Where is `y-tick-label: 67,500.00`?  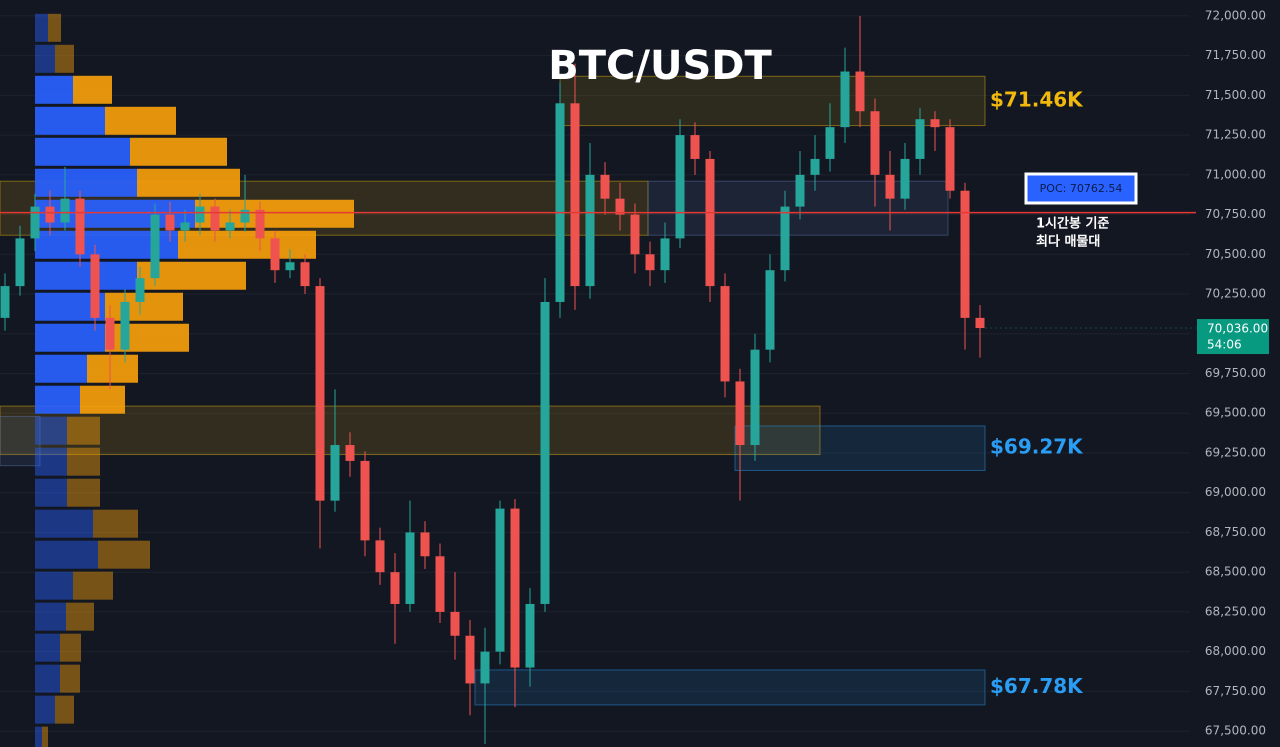
y-tick-label: 67,500.00 is located at coordinates (1235, 731).